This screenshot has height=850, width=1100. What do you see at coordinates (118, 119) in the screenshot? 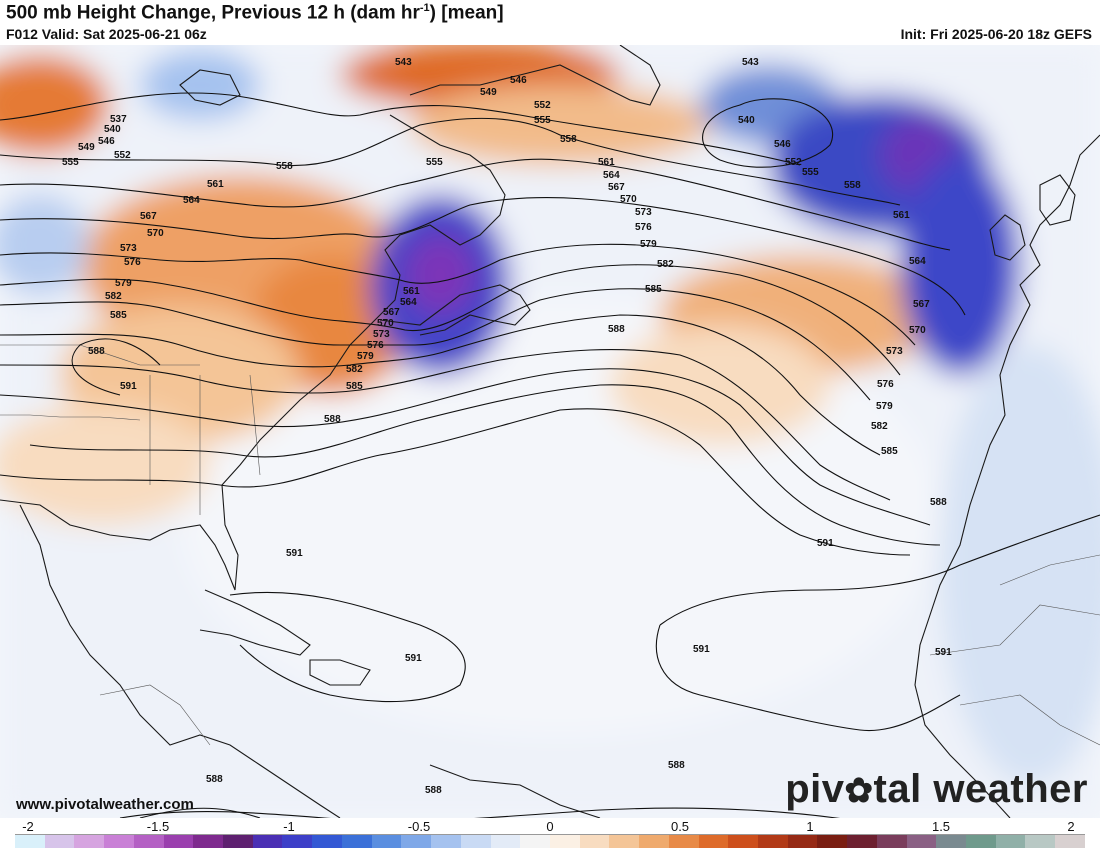
I see `contour-label: 537` at bounding box center [118, 119].